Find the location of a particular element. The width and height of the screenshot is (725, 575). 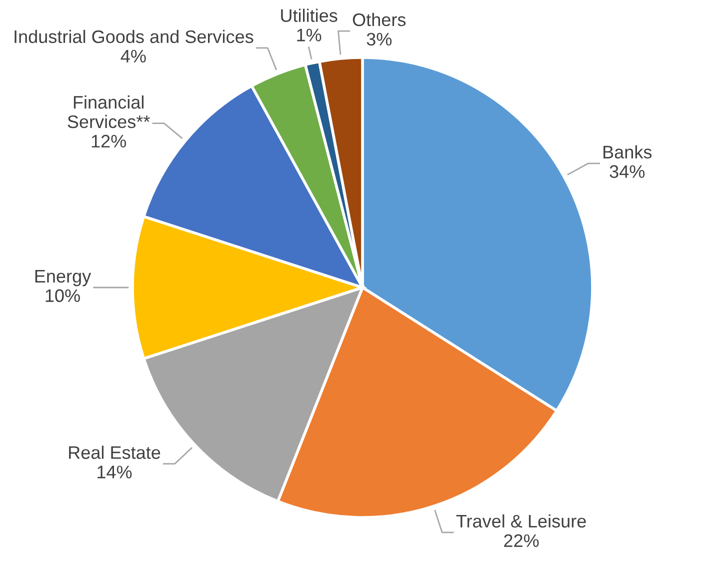

slice-label: Banks is located at coordinates (628, 152).